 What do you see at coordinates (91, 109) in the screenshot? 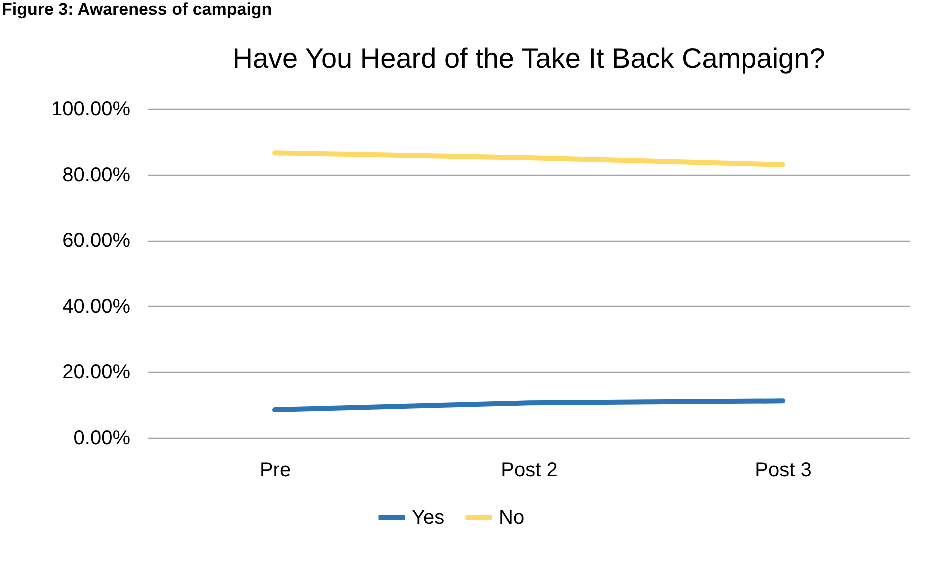
I see `y-tick-label: 100.00%` at bounding box center [91, 109].